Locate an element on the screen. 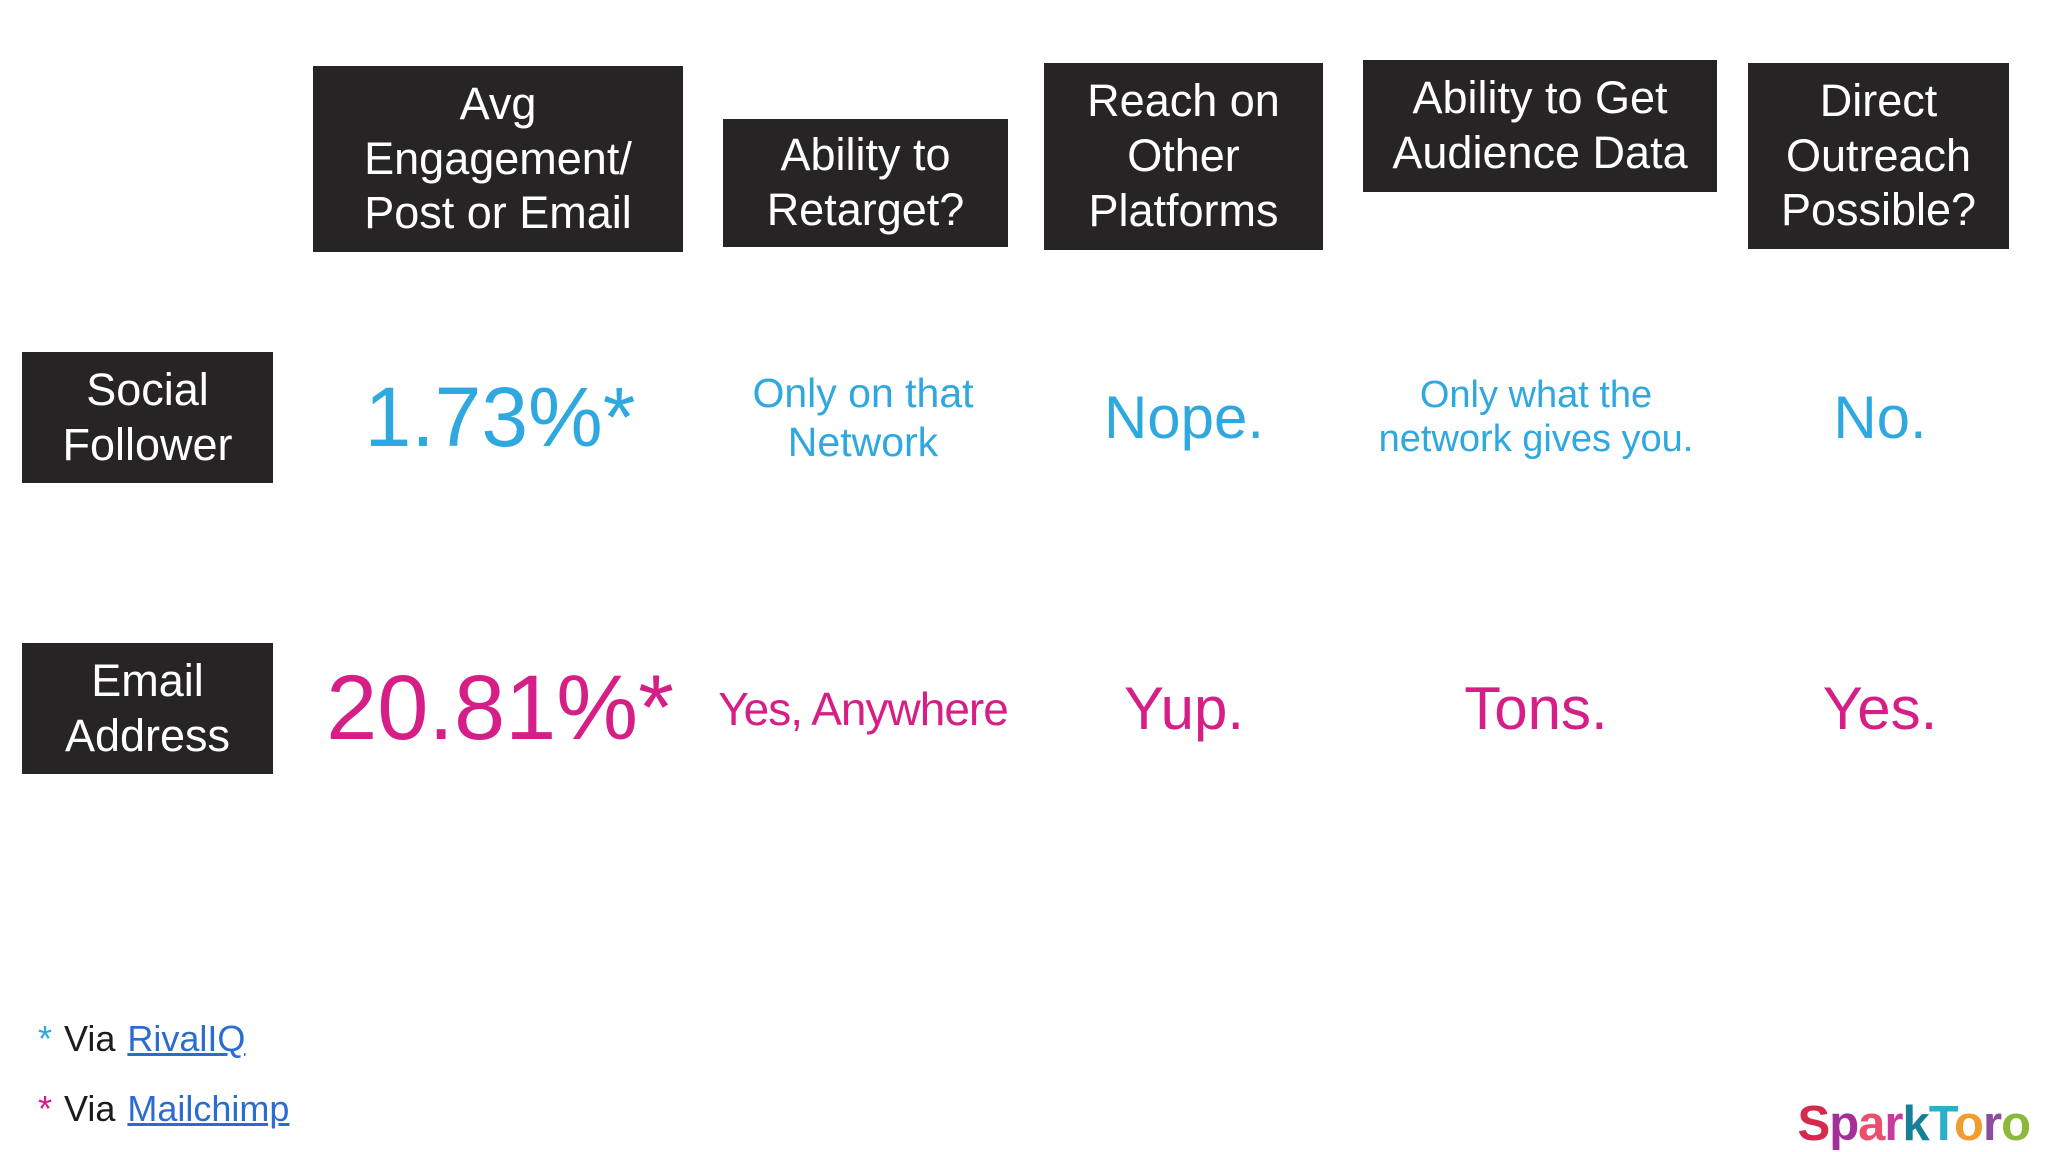 The width and height of the screenshot is (2048, 1152). cell-social-reach: Nope. is located at coordinates (1184, 417).